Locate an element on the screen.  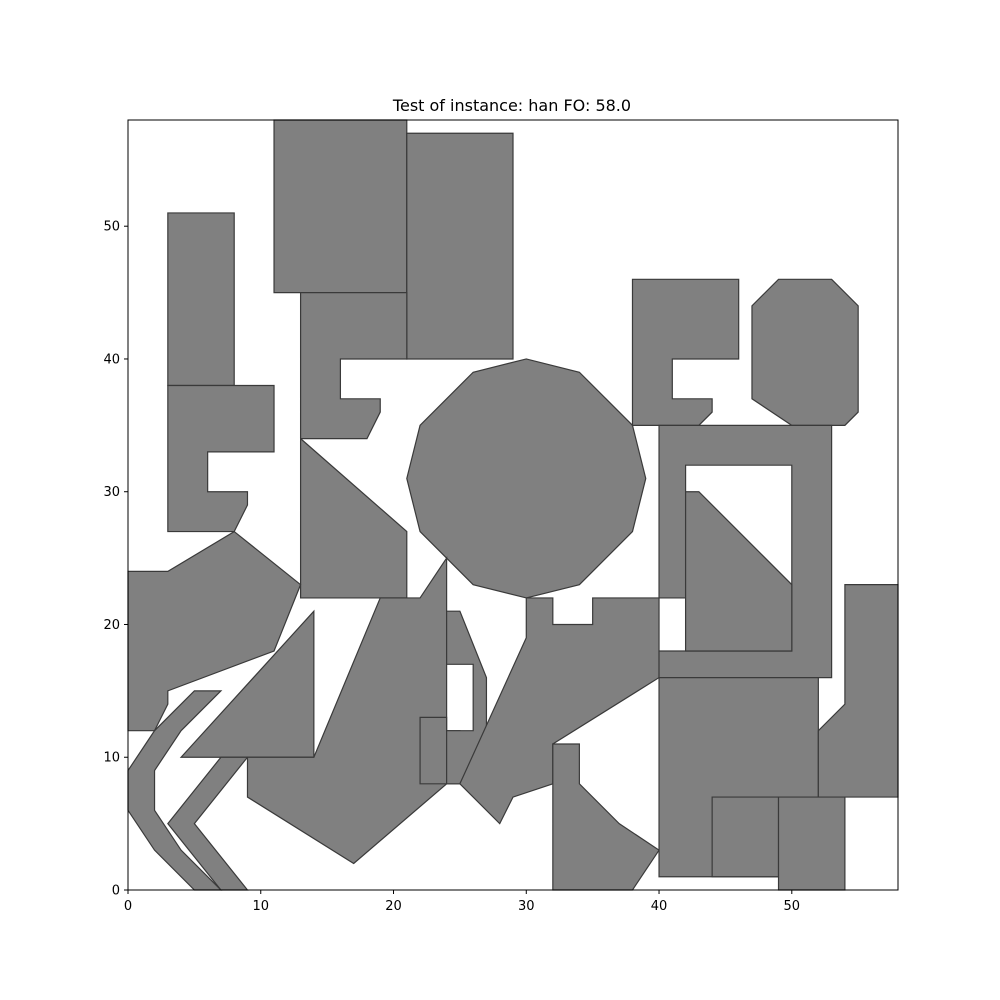
y-tick-label: 10 is located at coordinates (111, 758).